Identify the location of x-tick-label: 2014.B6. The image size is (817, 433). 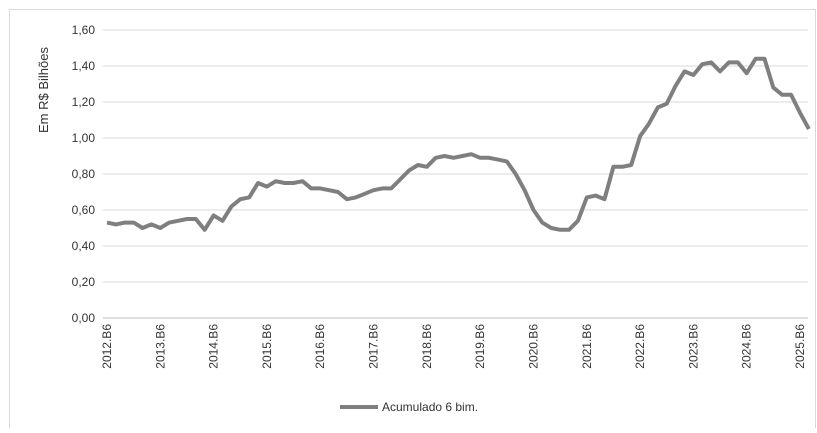
(214, 346).